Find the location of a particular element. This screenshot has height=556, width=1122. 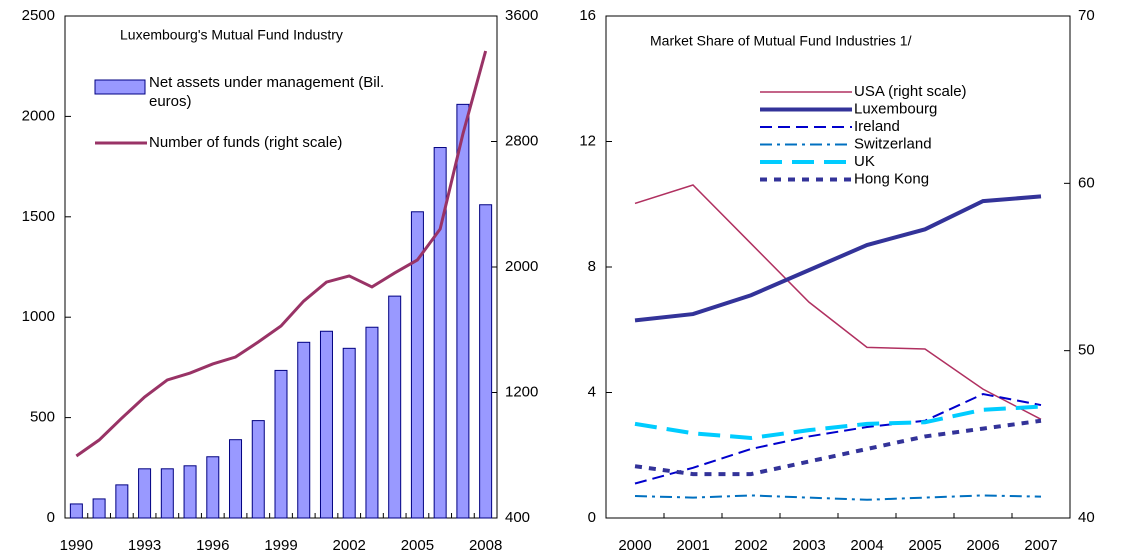

y2-tick-label: 70 is located at coordinates (1086, 15).